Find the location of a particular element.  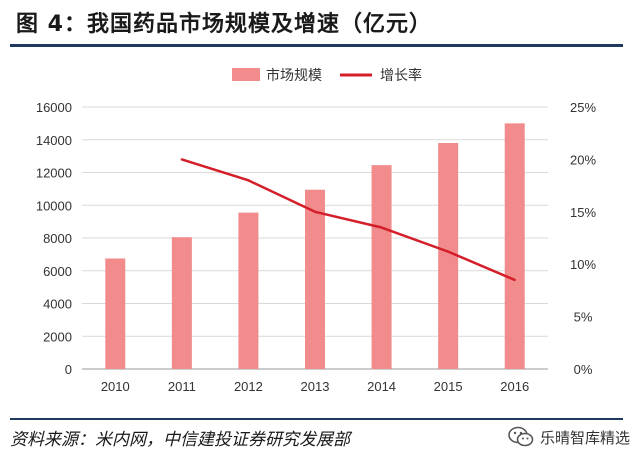

x-axis-ticks: 2010 2011 2012 2013 2014 2015 2016 is located at coordinates (315, 386).